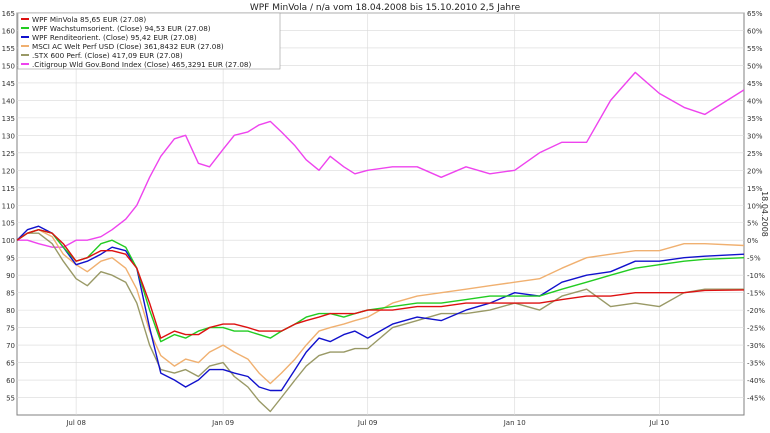  I want to click on x-tick-label: Jul 08, so click(75, 423).